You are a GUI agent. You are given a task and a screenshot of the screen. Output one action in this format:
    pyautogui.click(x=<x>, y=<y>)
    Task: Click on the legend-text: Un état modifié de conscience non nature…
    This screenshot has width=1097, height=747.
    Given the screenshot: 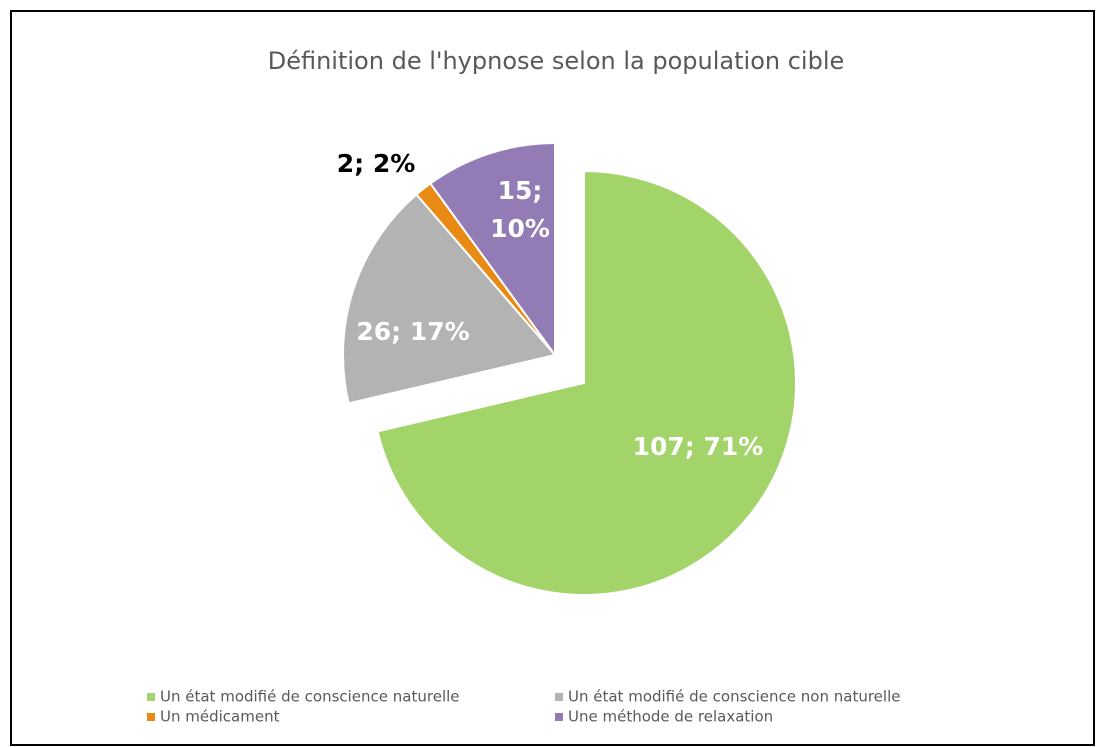 What is the action you would take?
    pyautogui.click(x=734, y=697)
    